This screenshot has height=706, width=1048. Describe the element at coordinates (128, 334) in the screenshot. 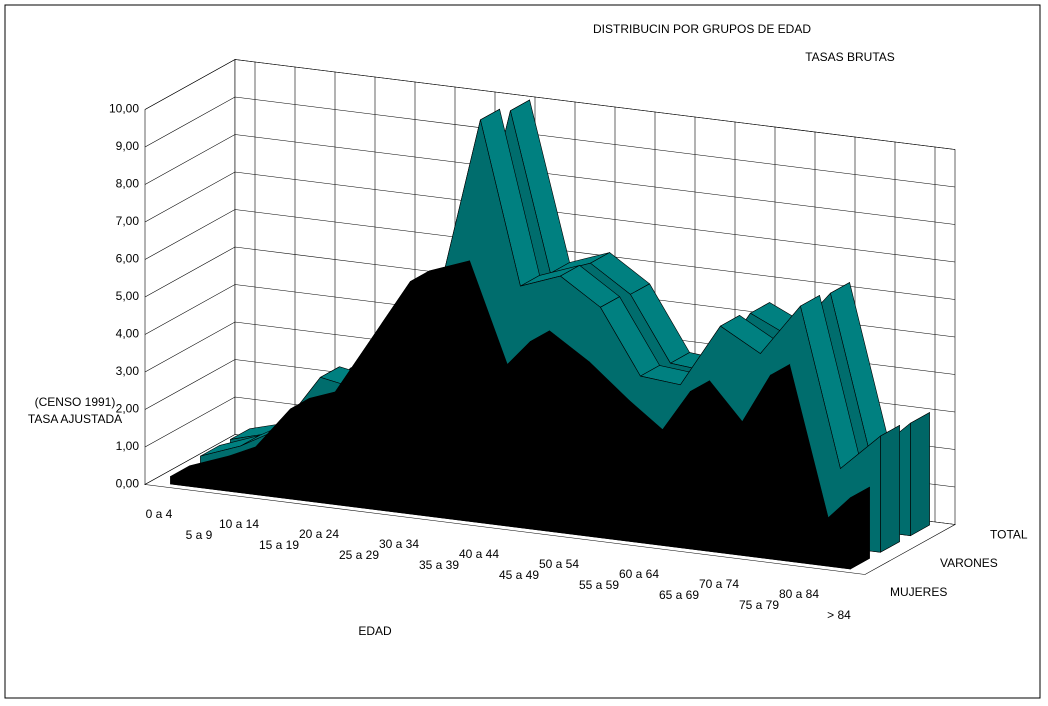

I see `y-tick-label: 4,00` at that location.